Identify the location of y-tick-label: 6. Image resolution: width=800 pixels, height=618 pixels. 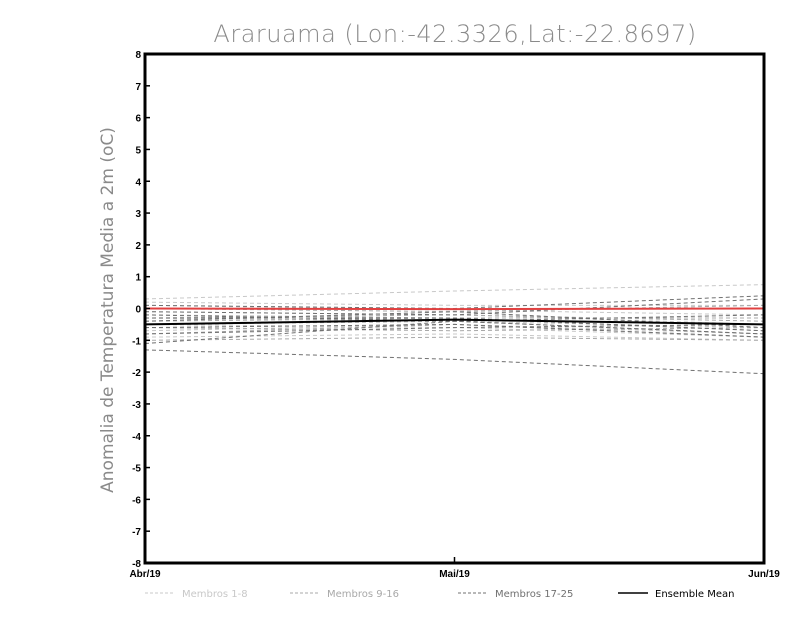
(138, 119).